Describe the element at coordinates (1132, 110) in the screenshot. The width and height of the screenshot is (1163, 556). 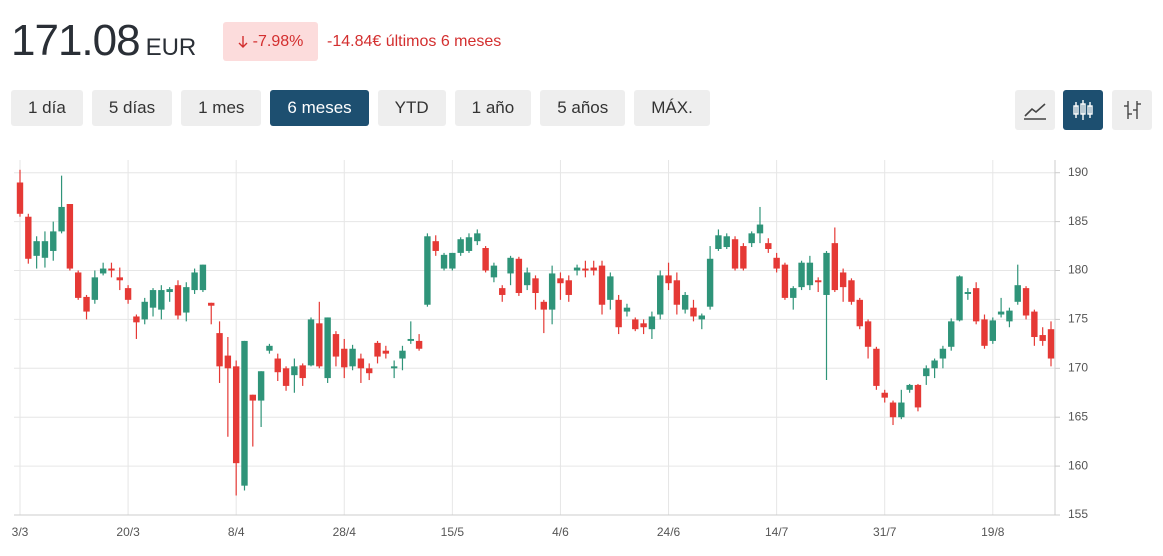
I see `ohlc-chart-button` at that location.